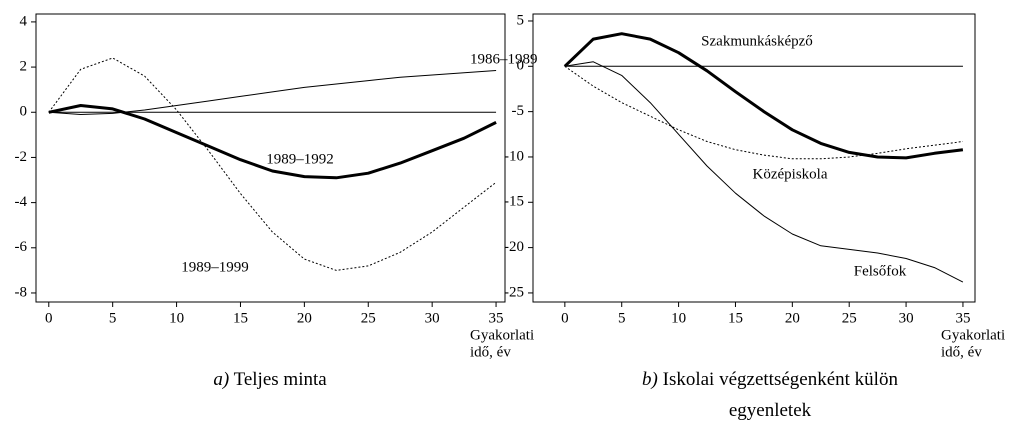 This screenshot has height=436, width=1024. I want to click on y-tick-label: -5, so click(518, 111).